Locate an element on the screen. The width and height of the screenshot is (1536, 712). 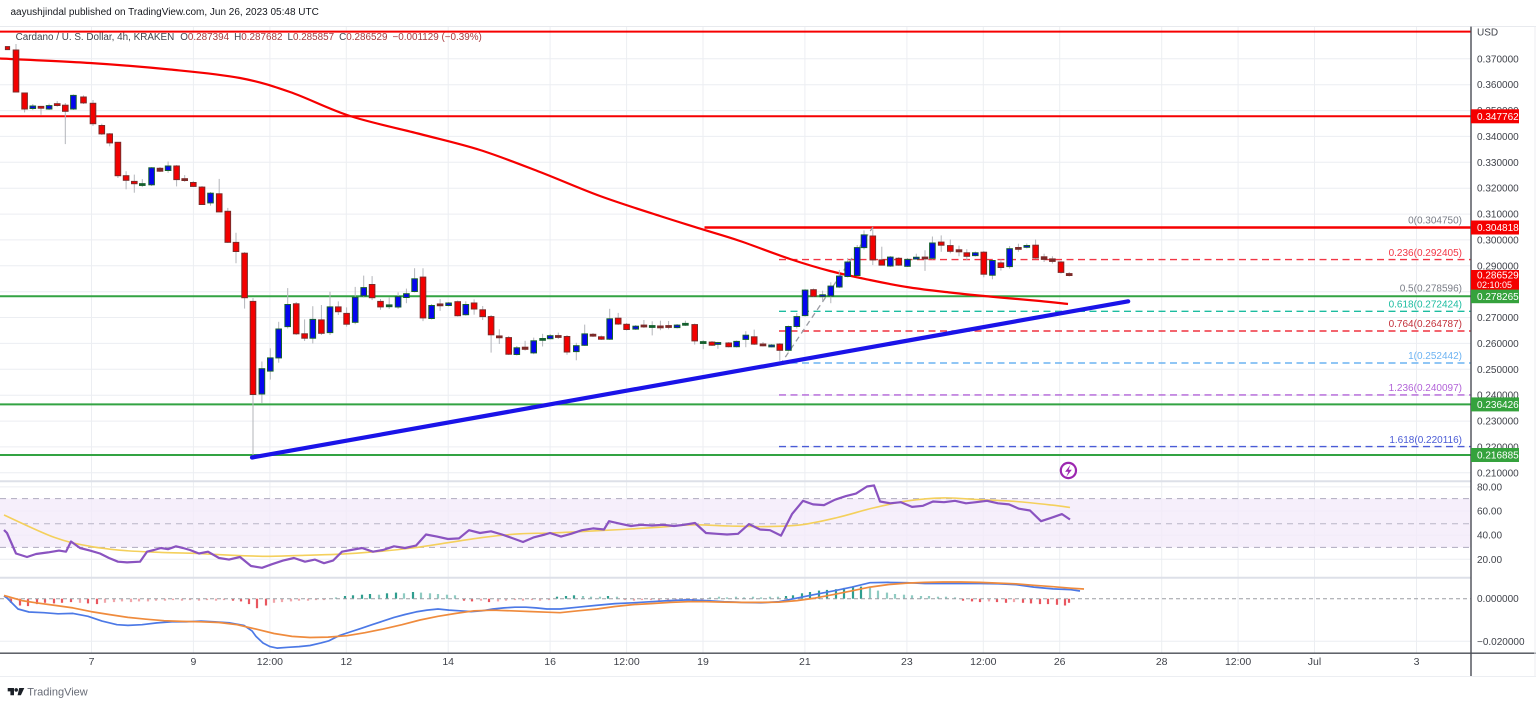
svg-text: 21 is located at coordinates (805, 662).